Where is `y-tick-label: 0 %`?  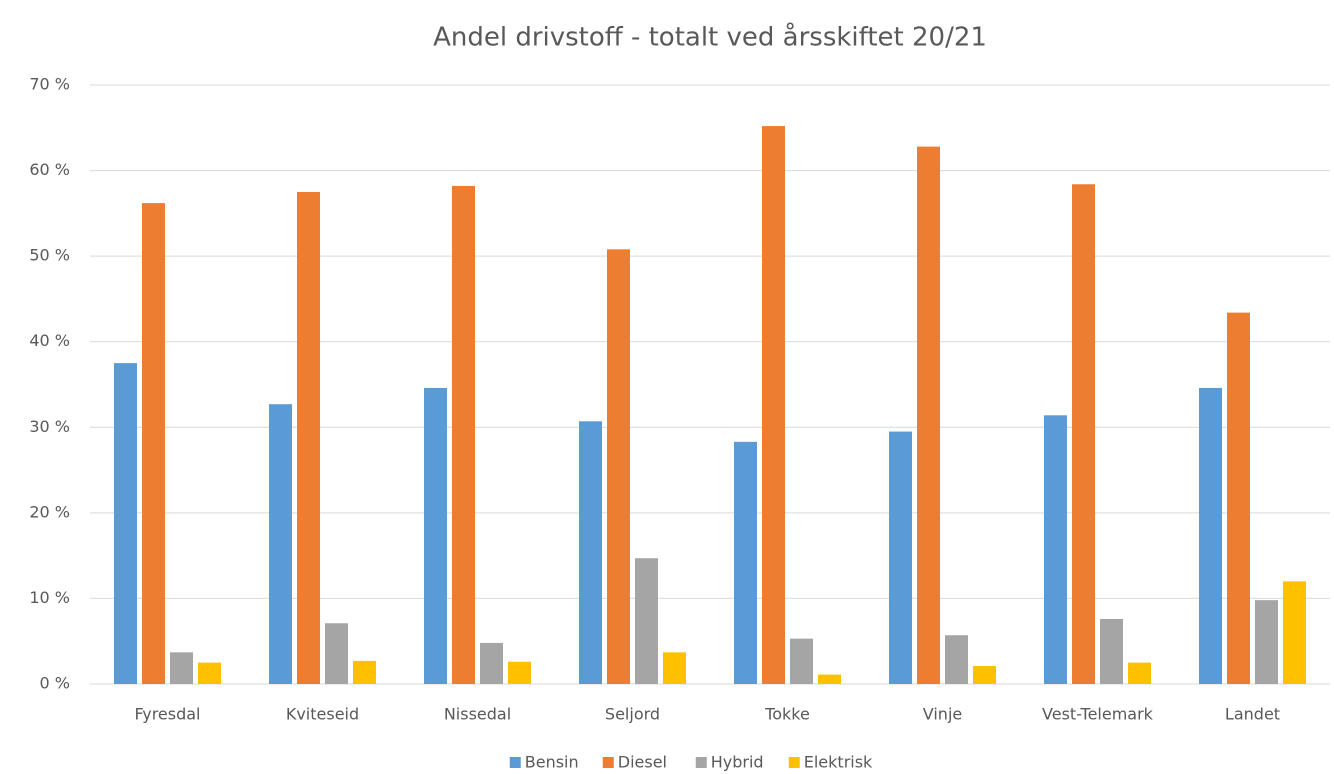
y-tick-label: 0 % is located at coordinates (55, 683).